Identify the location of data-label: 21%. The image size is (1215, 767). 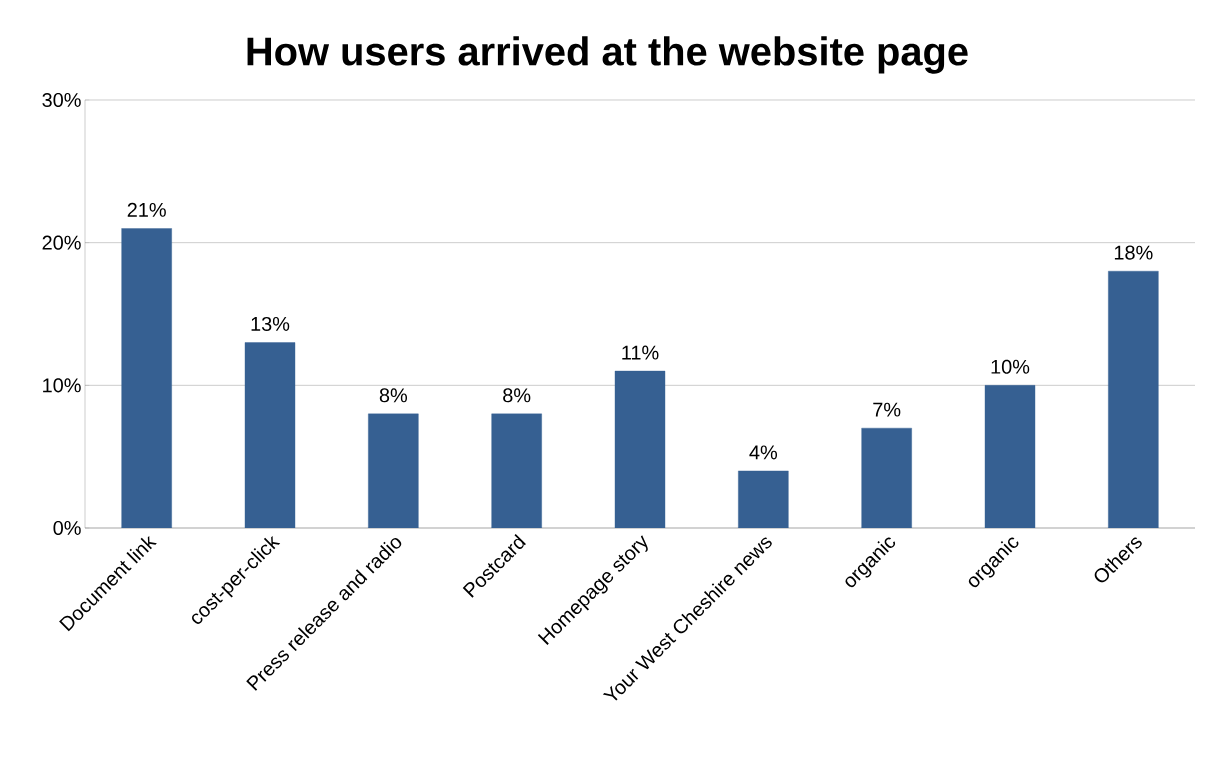
(146, 209).